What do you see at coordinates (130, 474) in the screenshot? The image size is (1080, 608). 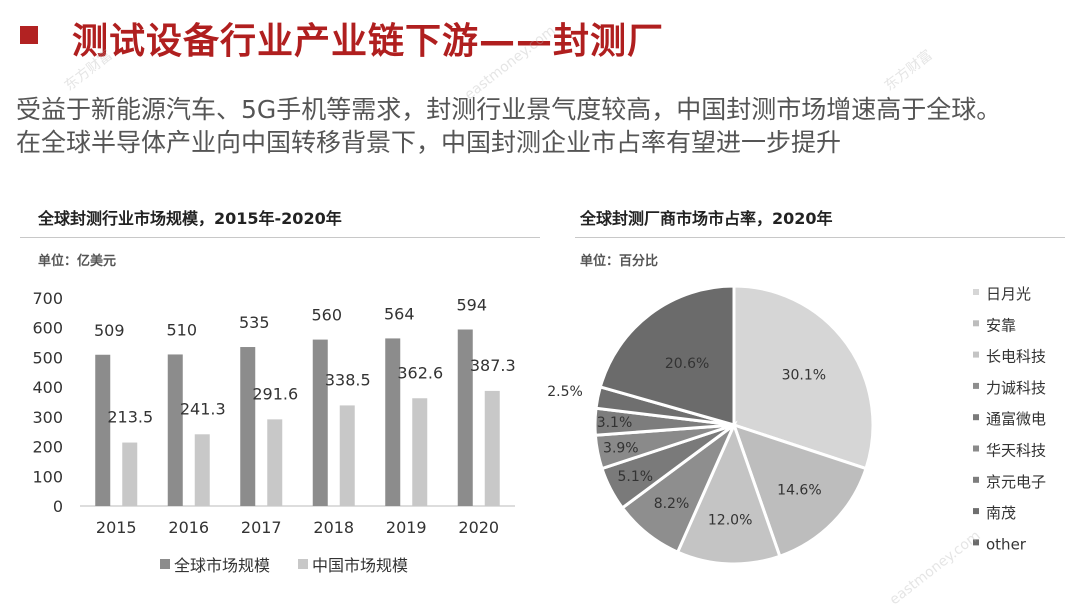 I see `bar-china-2015` at bounding box center [130, 474].